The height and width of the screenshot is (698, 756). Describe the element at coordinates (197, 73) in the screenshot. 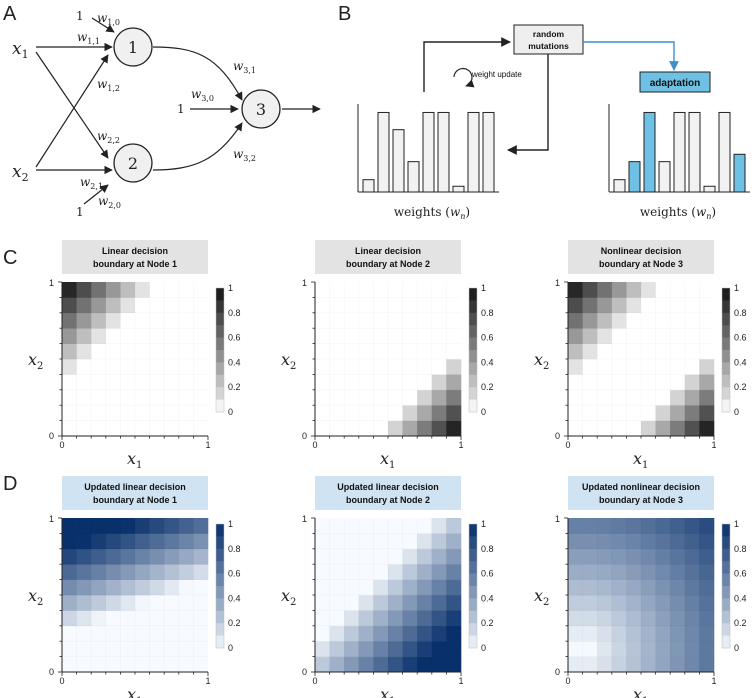

I see `edge-node1-node3` at that location.